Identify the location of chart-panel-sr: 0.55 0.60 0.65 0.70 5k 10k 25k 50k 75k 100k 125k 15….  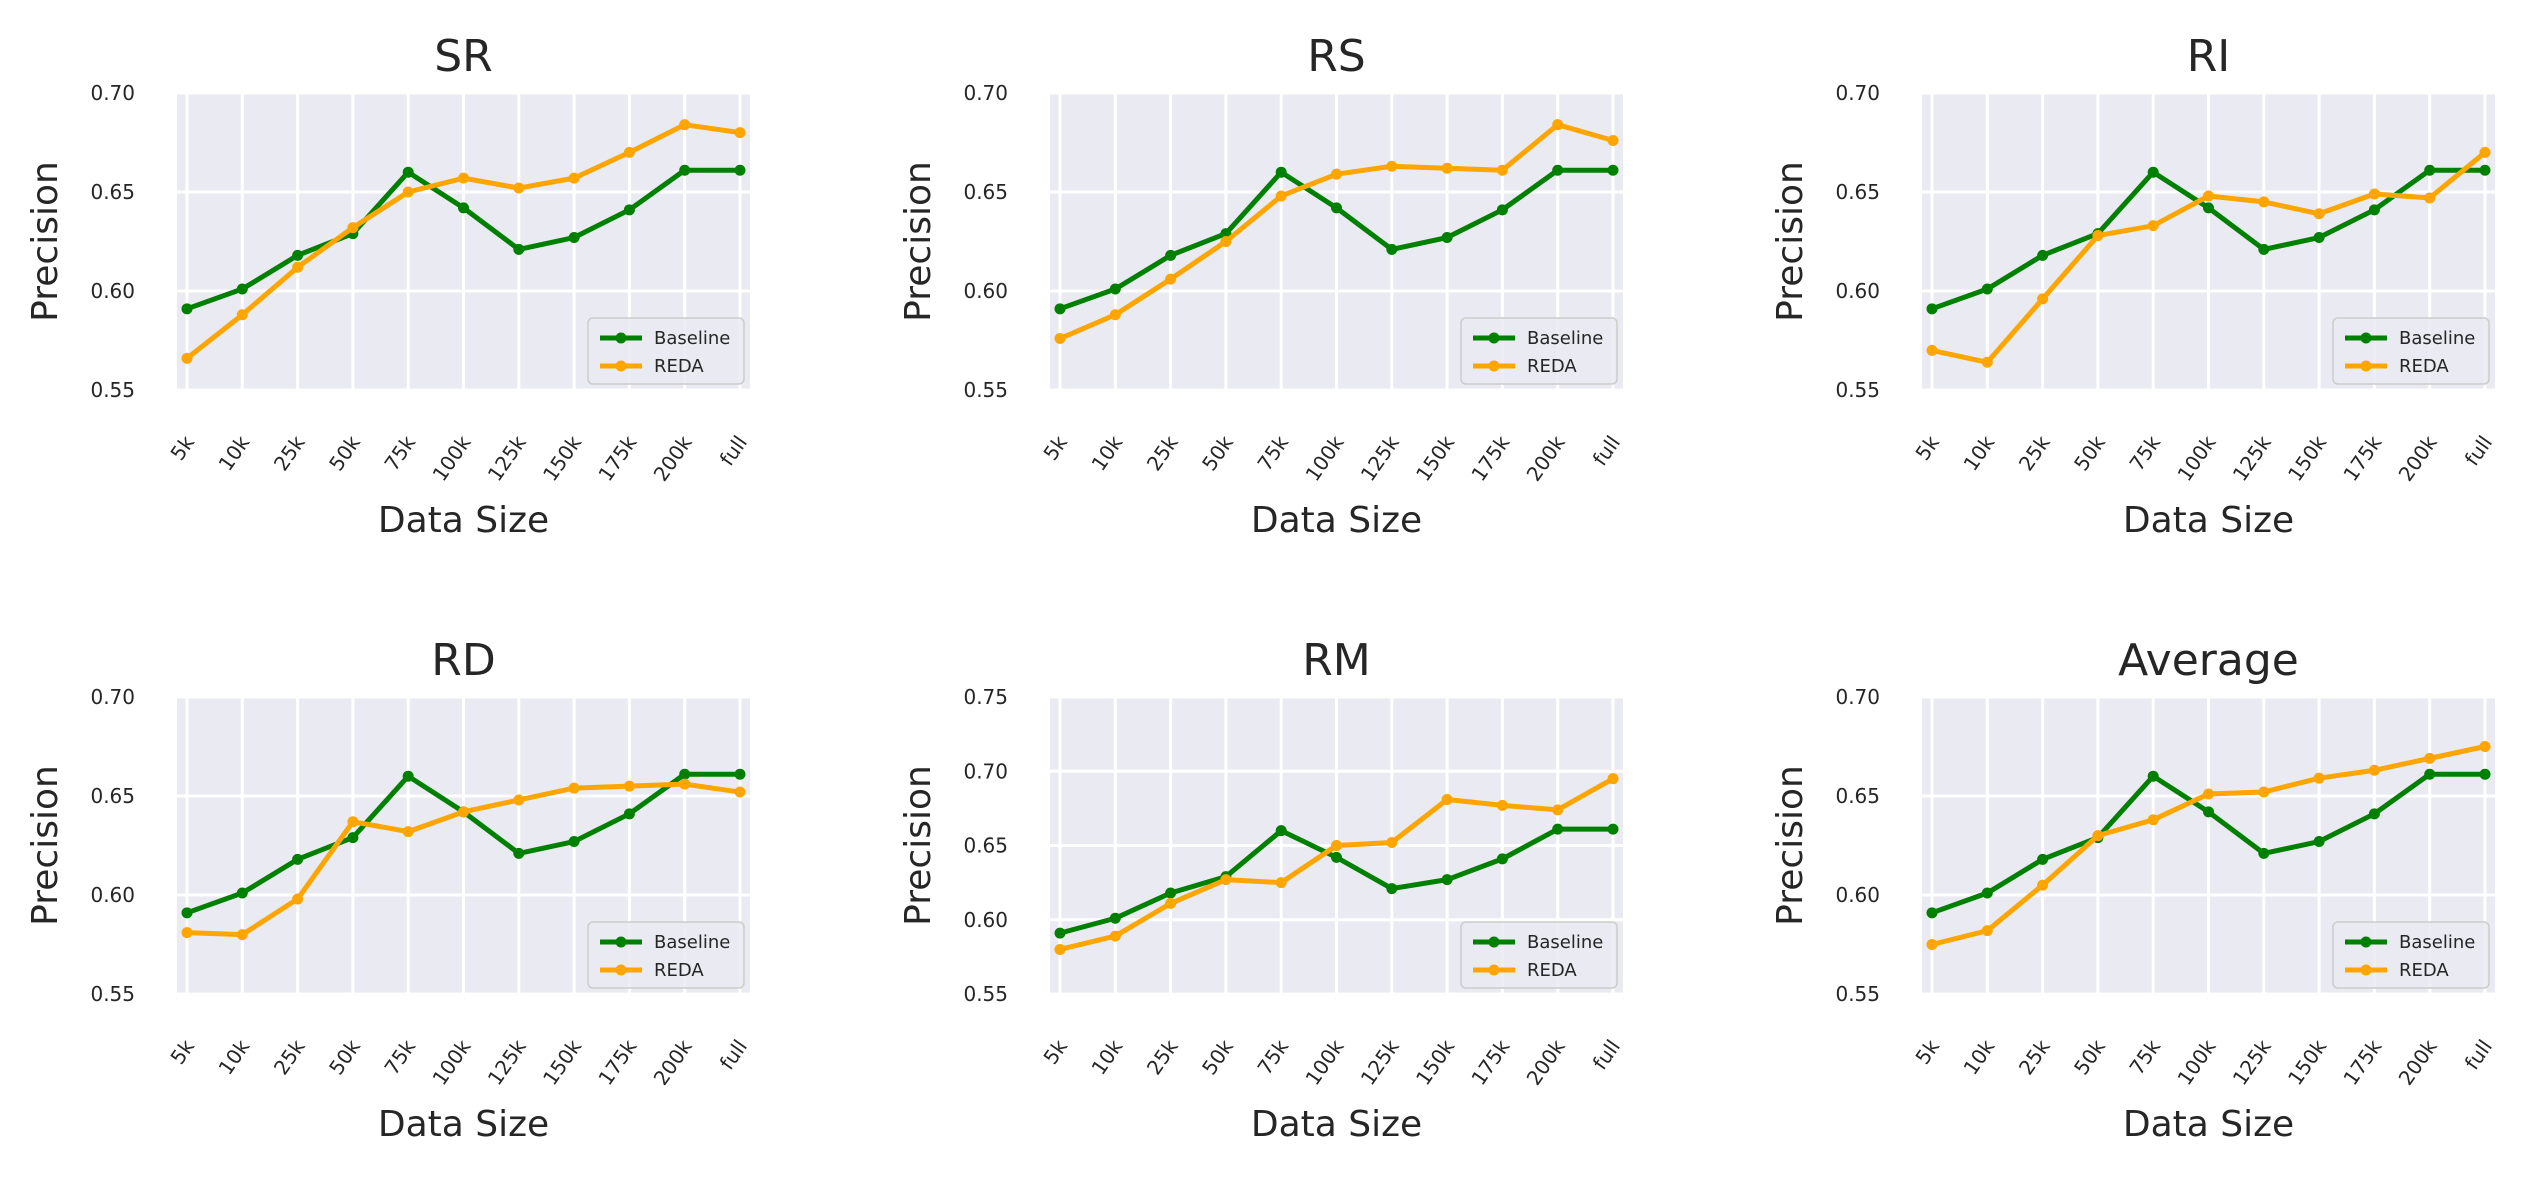
(388, 286).